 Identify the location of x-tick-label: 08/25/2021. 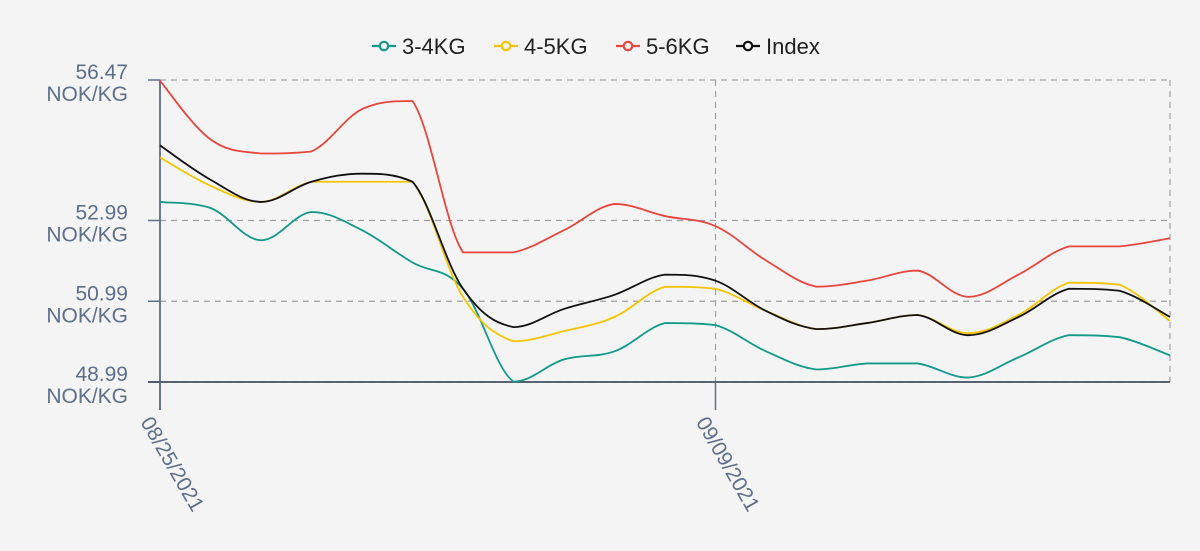
(172, 464).